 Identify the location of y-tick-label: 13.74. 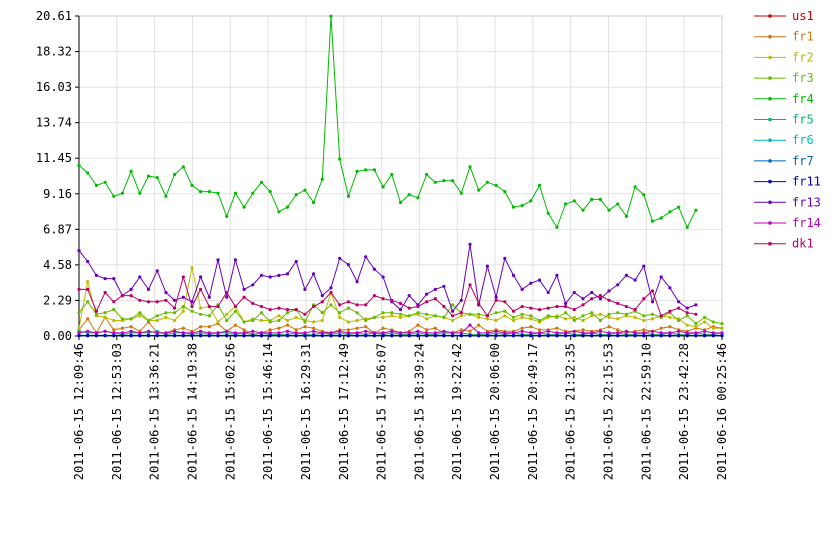
(54, 123).